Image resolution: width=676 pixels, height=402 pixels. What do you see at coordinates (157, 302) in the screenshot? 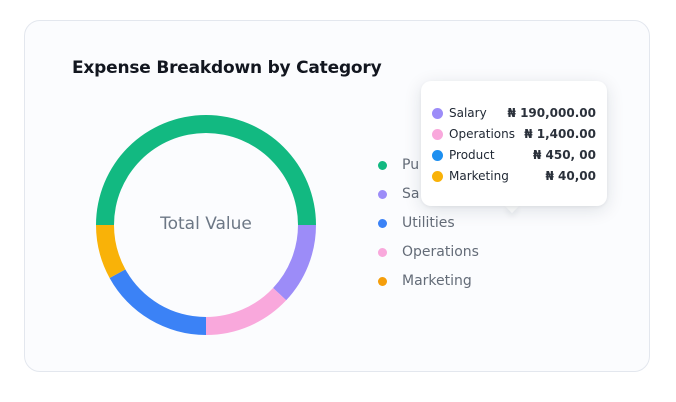
I see `donut-slice-utilities` at bounding box center [157, 302].